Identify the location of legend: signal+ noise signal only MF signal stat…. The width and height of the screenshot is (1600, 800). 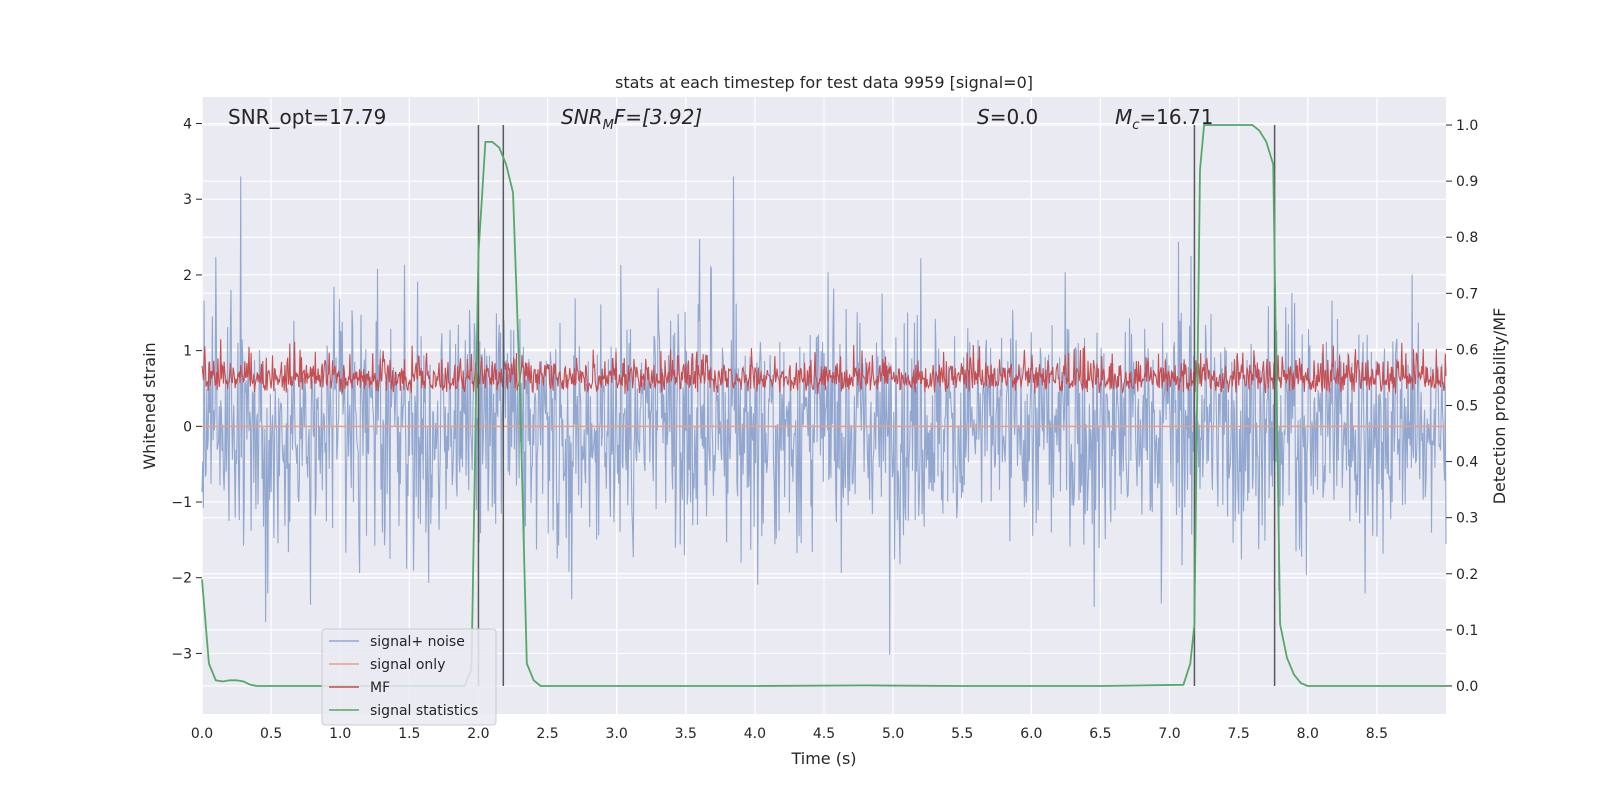
(409, 677).